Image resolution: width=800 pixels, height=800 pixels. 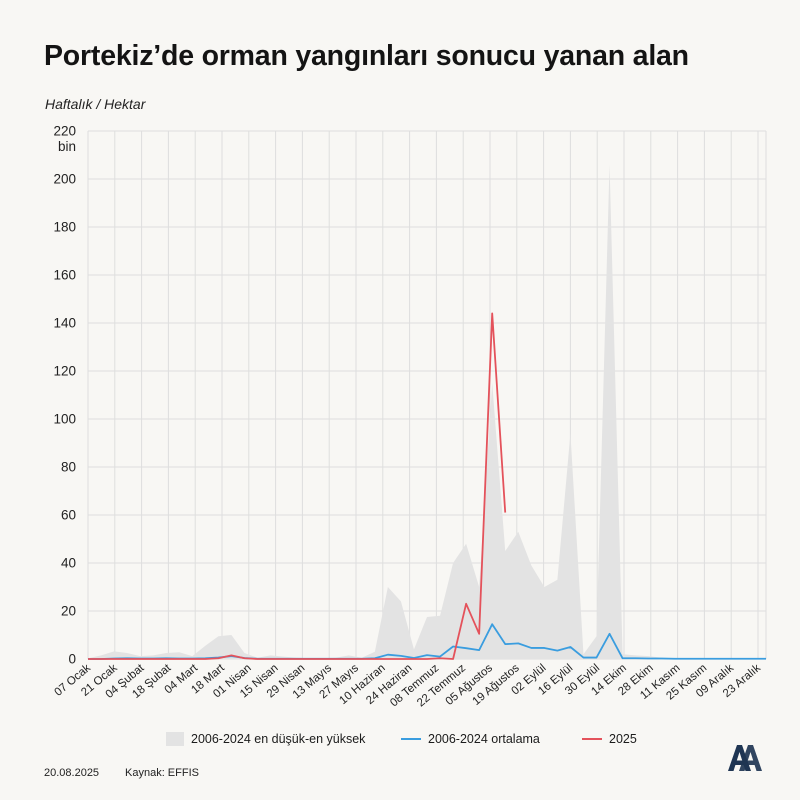 I want to click on y-tick-label: 200, so click(x=64, y=179).